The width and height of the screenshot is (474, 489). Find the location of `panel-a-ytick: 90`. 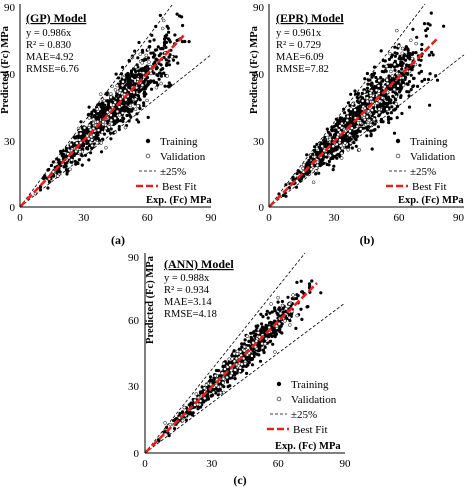

panel-a-ytick: 90 is located at coordinates (10, 8).